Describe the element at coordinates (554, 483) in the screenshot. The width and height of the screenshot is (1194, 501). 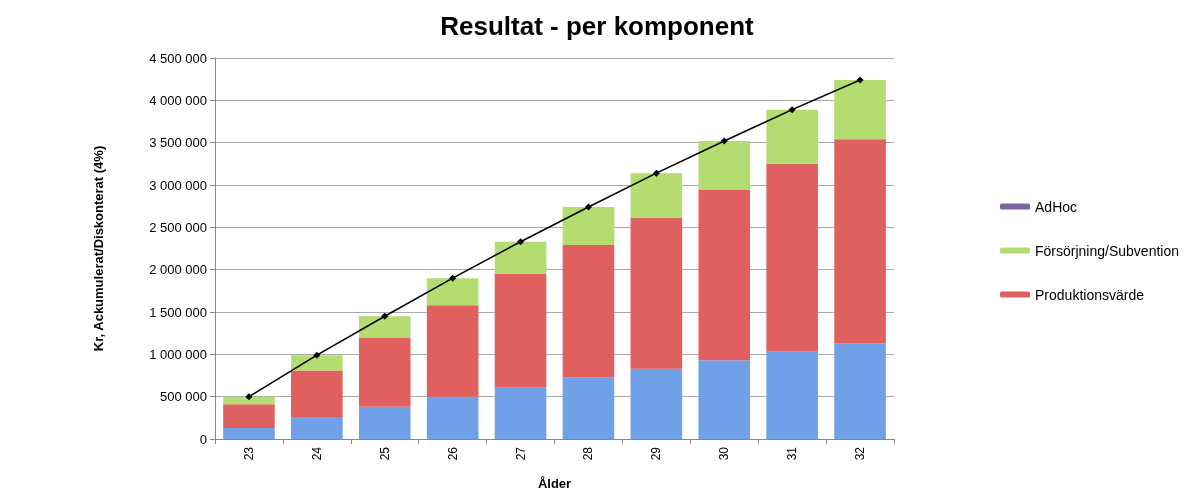
I see `x-axis-title: Ålder` at that location.